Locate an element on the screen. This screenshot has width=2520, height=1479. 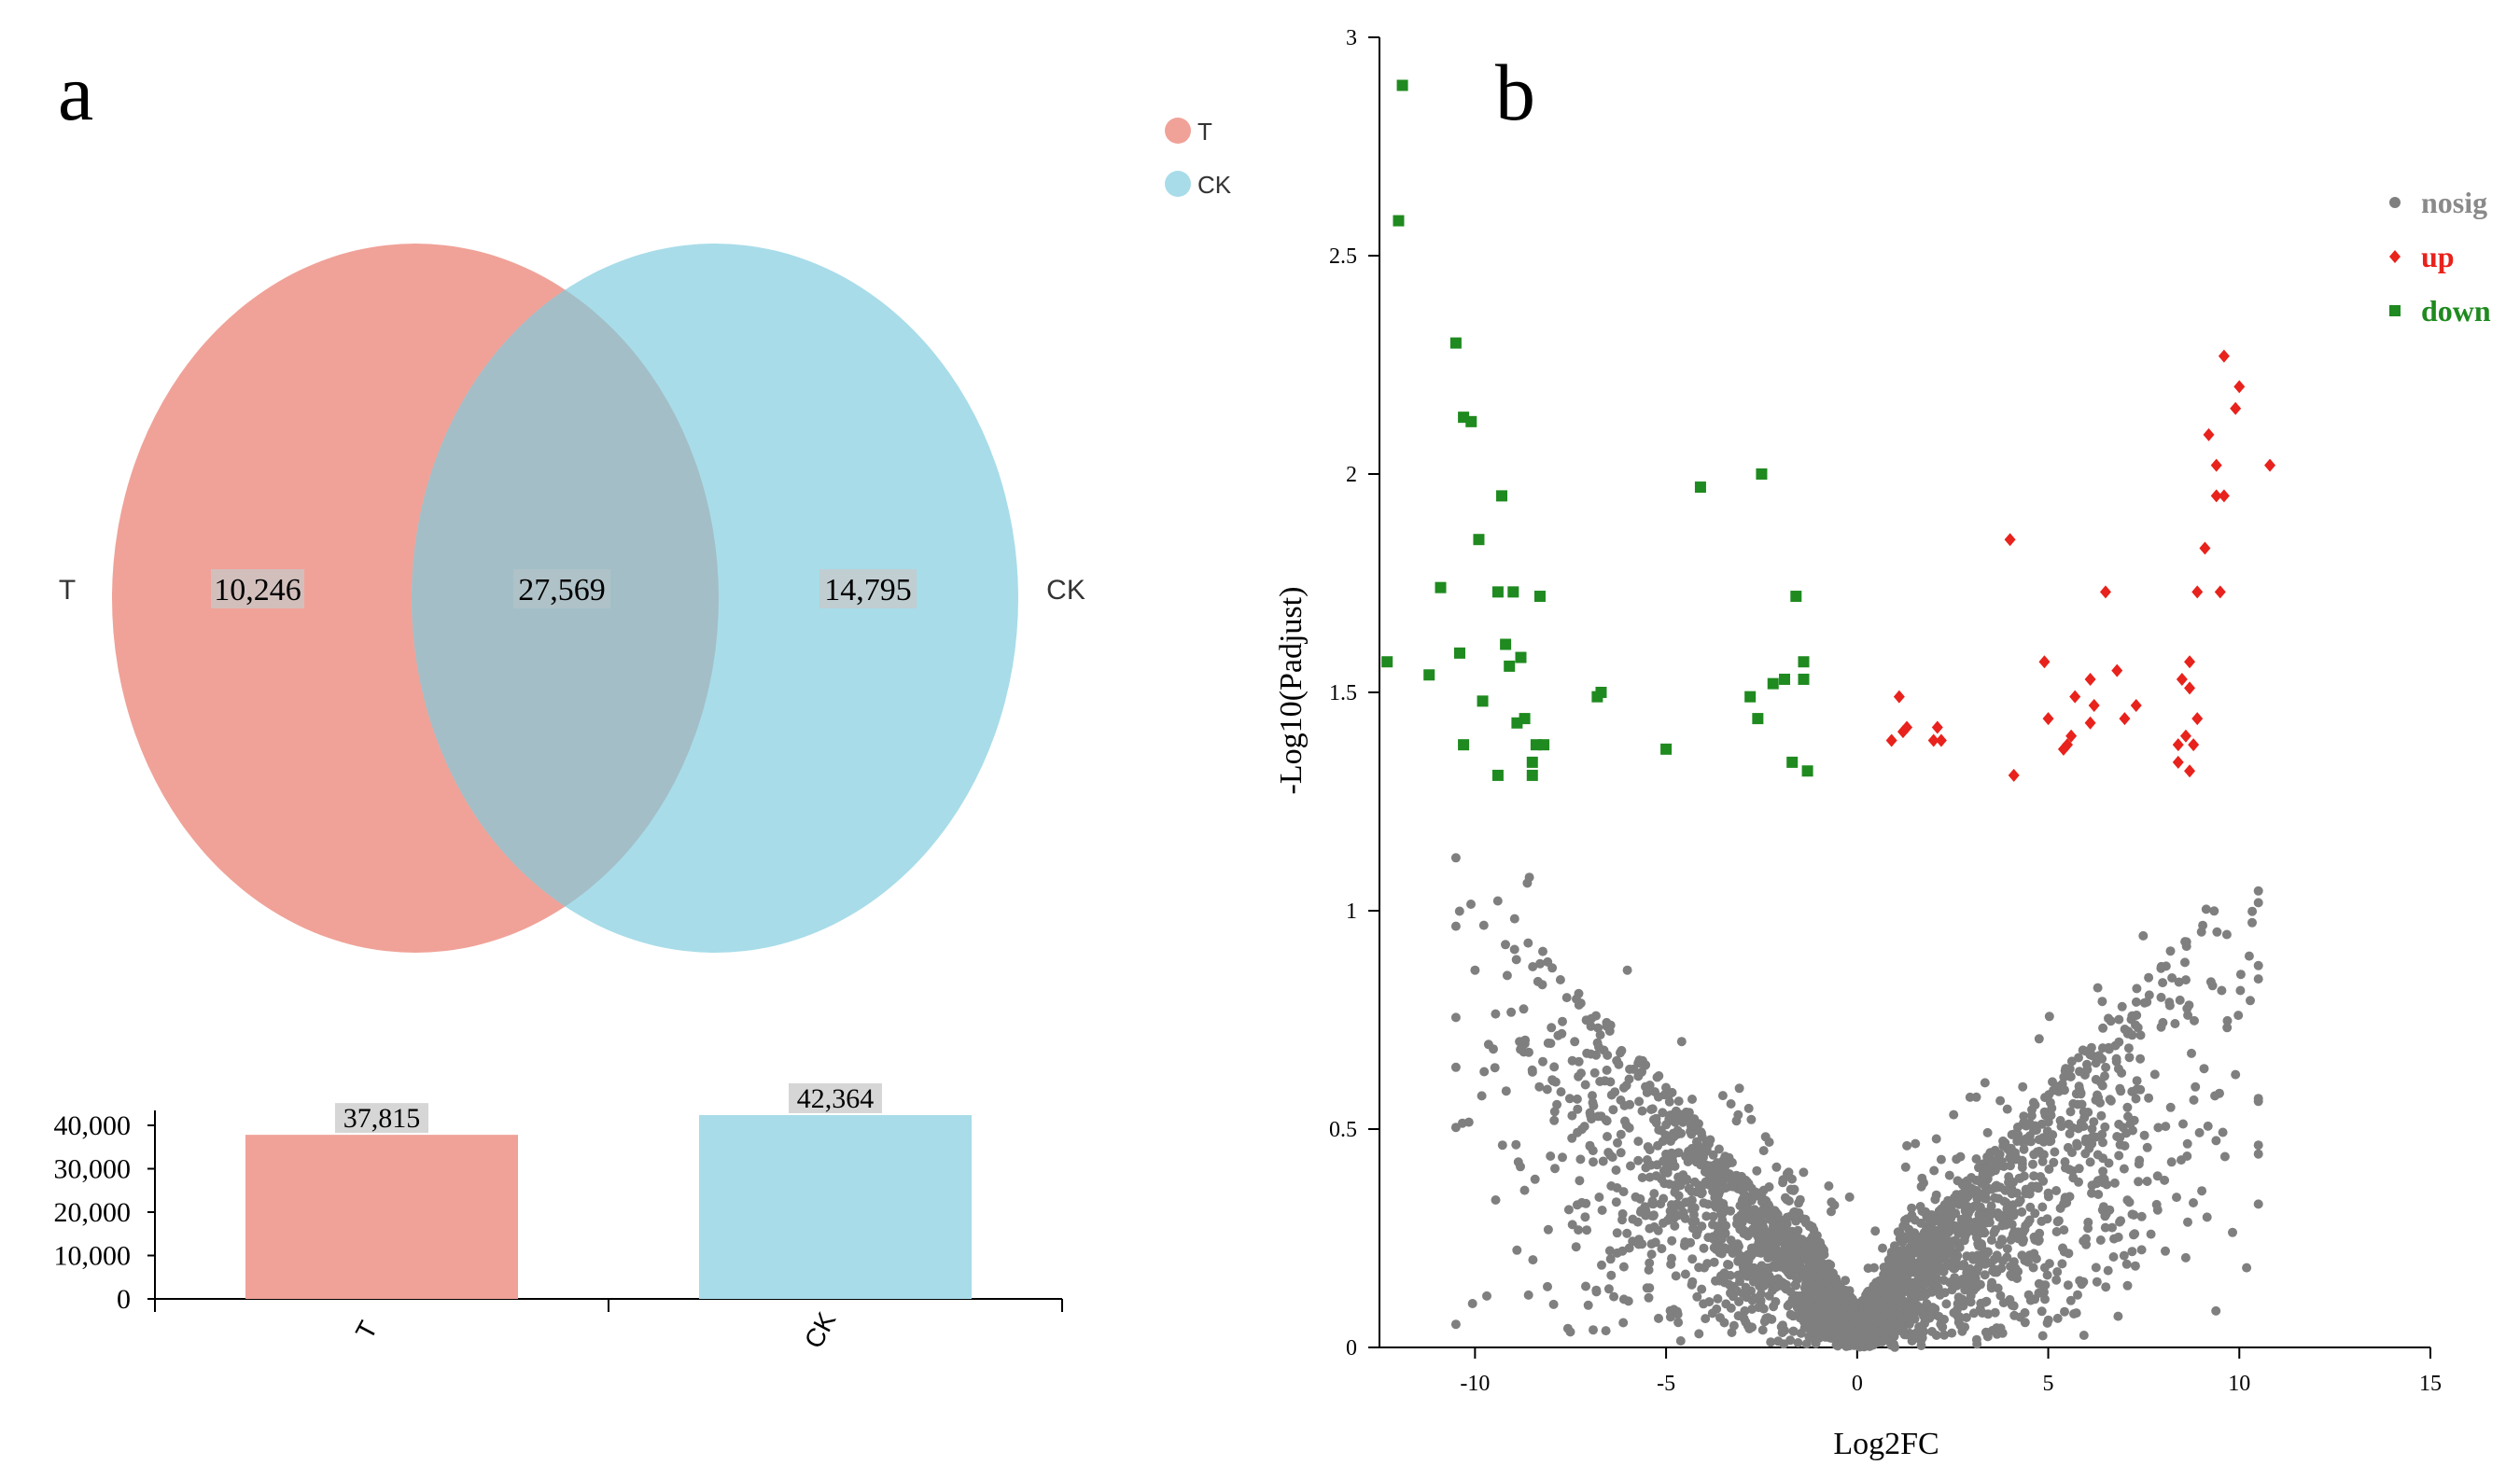
volcano-x-label: Log2FC is located at coordinates (1886, 1444).